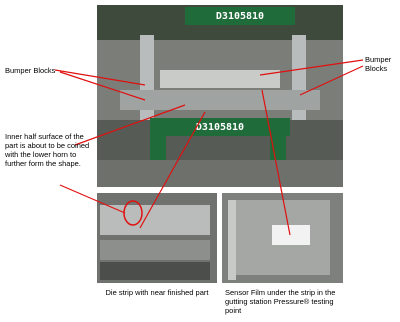 This screenshot has height=322, width=400. What do you see at coordinates (220, 127) in the screenshot?
I see `sign-bottom: D3105810` at bounding box center [220, 127].